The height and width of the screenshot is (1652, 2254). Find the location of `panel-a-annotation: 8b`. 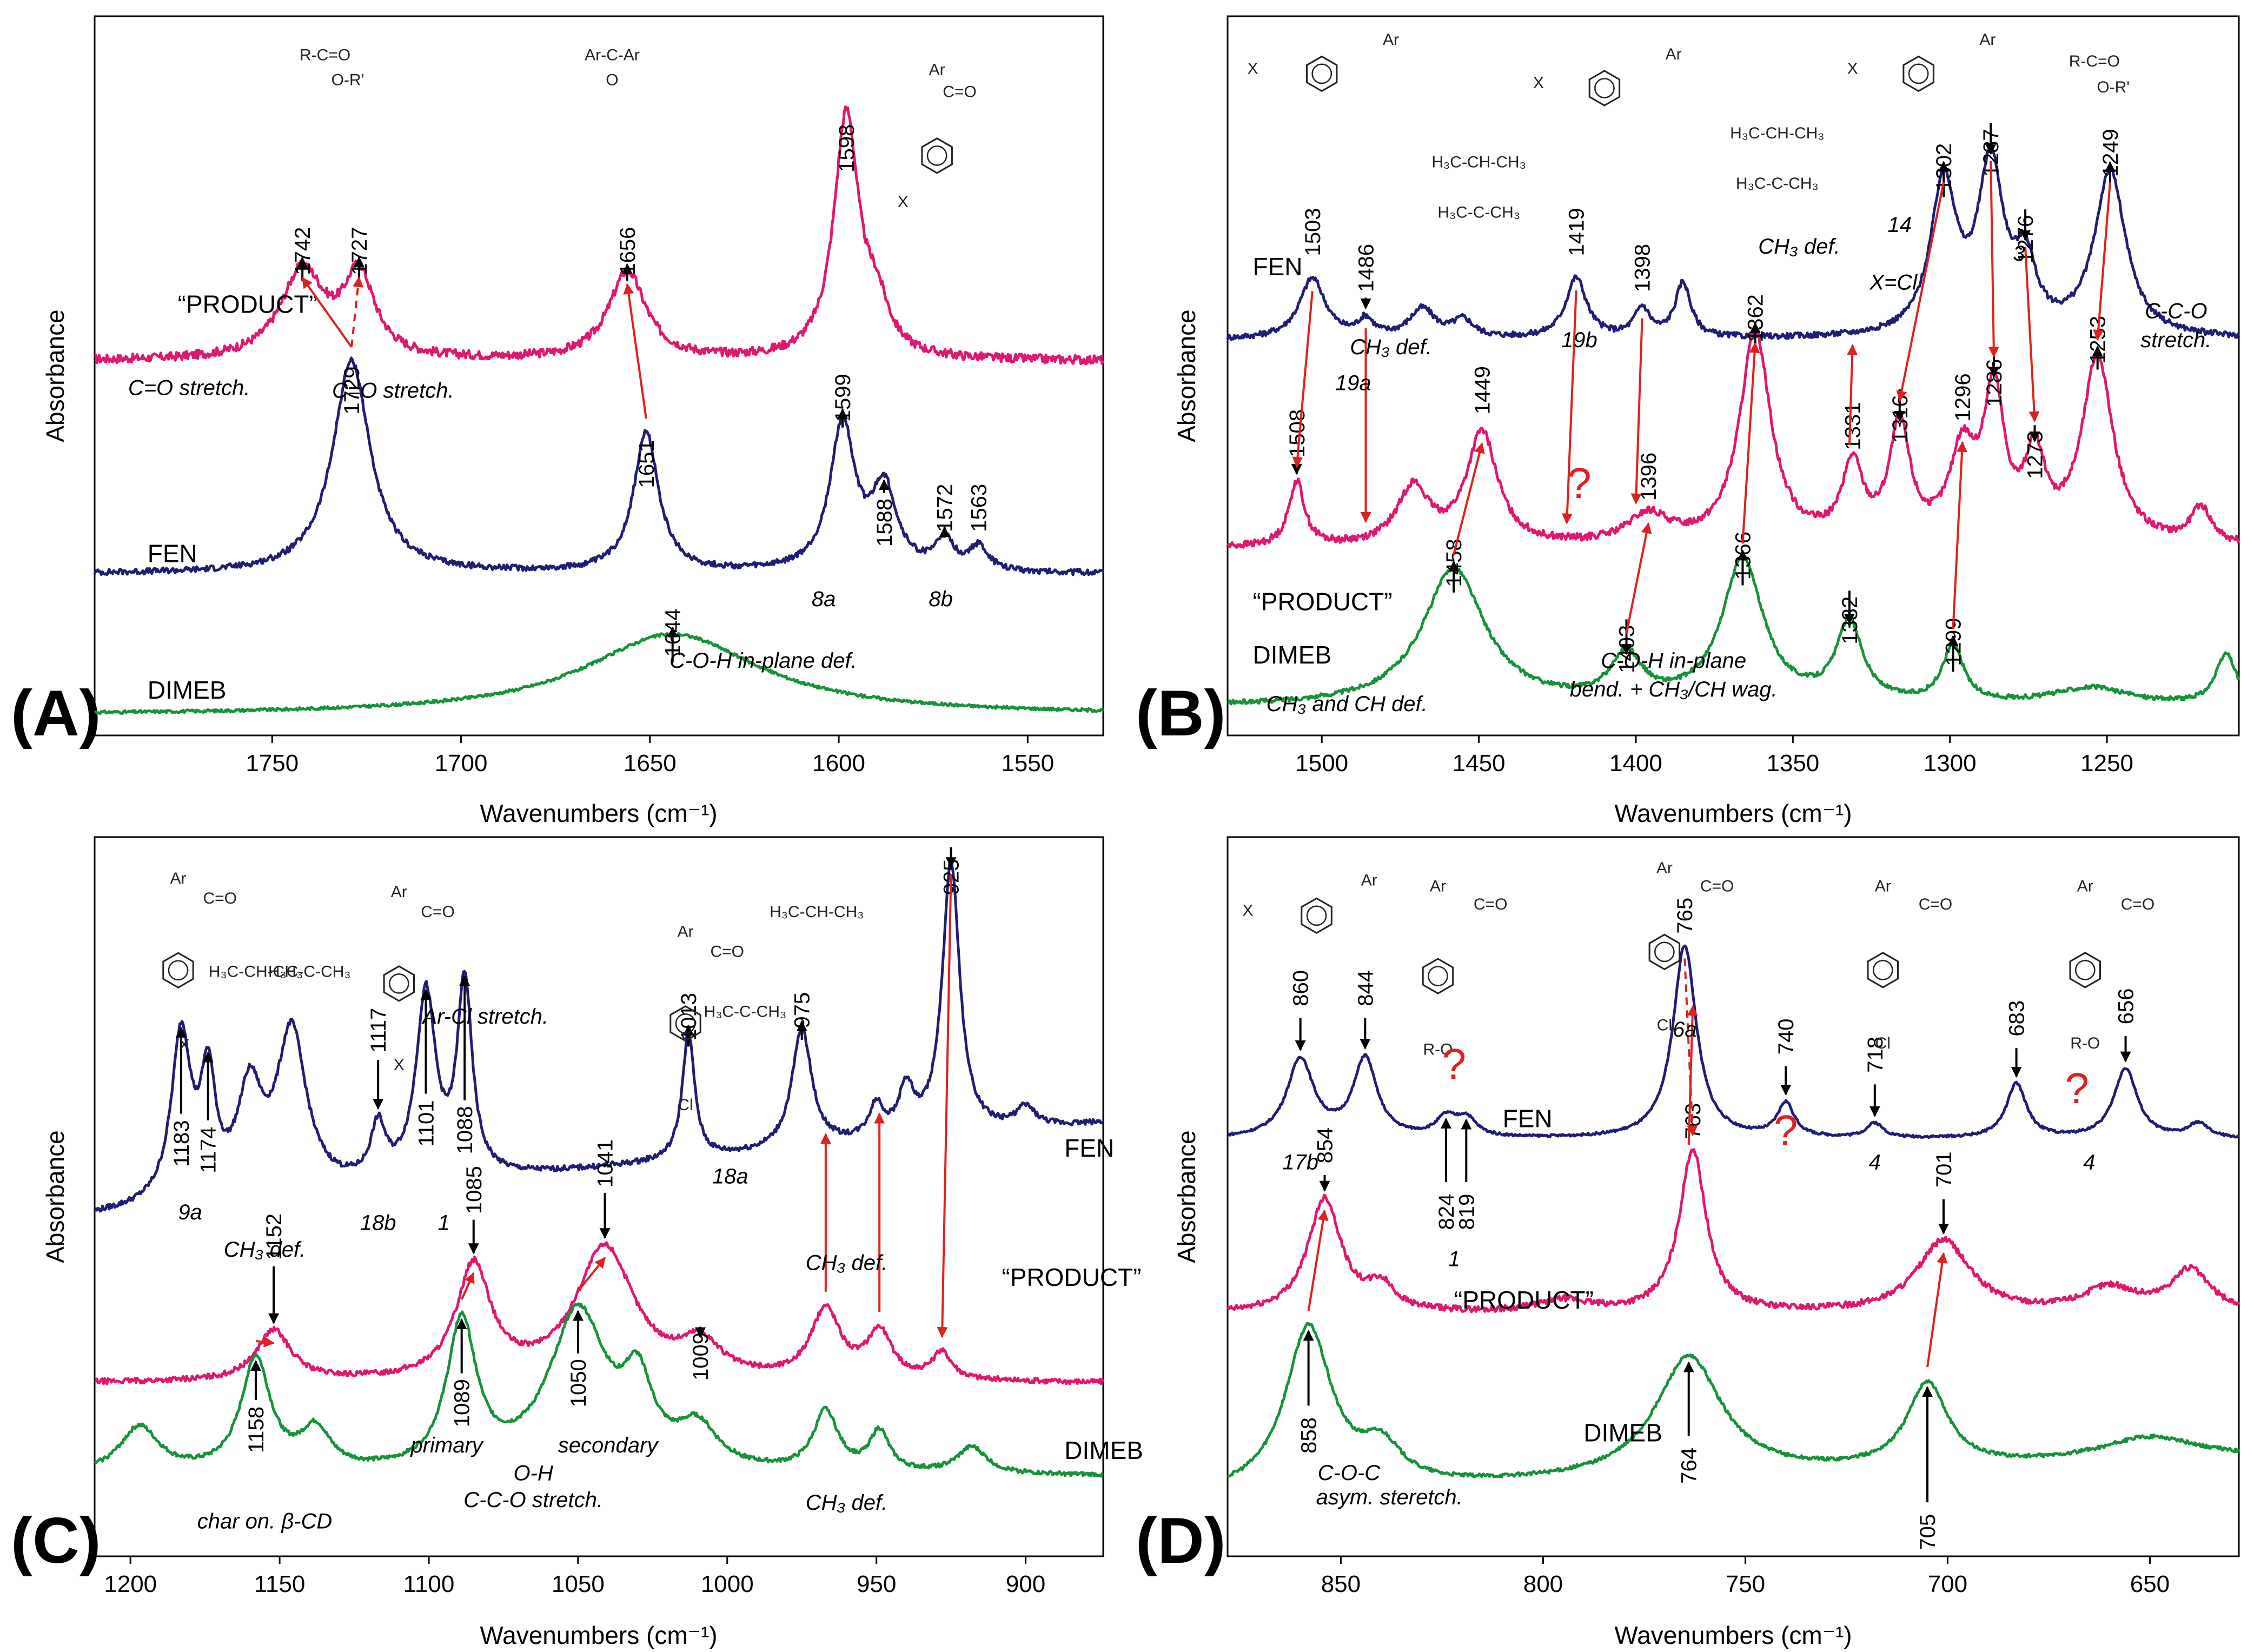

panel-a-annotation: 8b is located at coordinates (941, 599).